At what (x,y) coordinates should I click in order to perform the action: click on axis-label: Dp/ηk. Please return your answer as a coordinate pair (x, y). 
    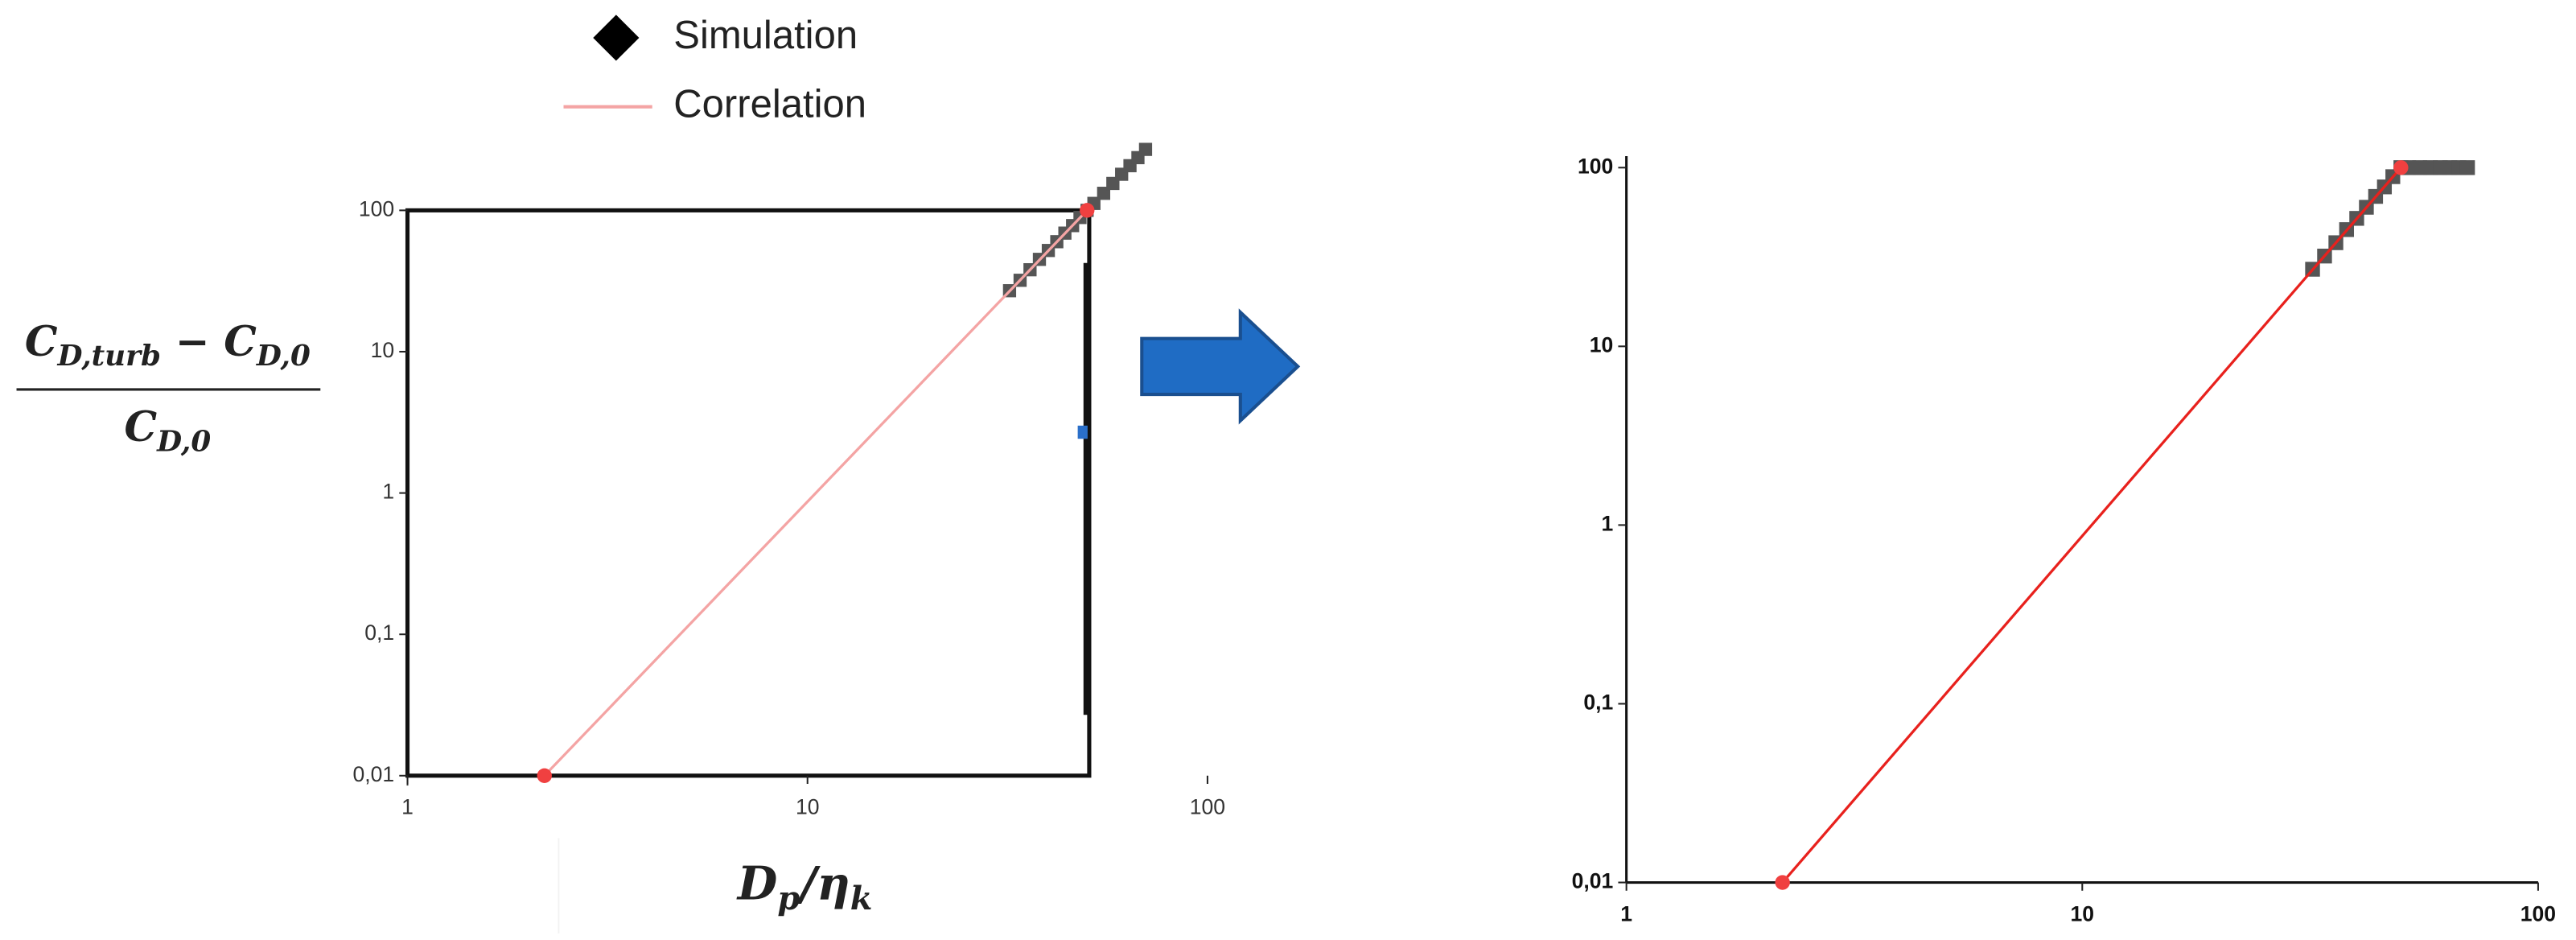
    Looking at the image, I should click on (804, 887).